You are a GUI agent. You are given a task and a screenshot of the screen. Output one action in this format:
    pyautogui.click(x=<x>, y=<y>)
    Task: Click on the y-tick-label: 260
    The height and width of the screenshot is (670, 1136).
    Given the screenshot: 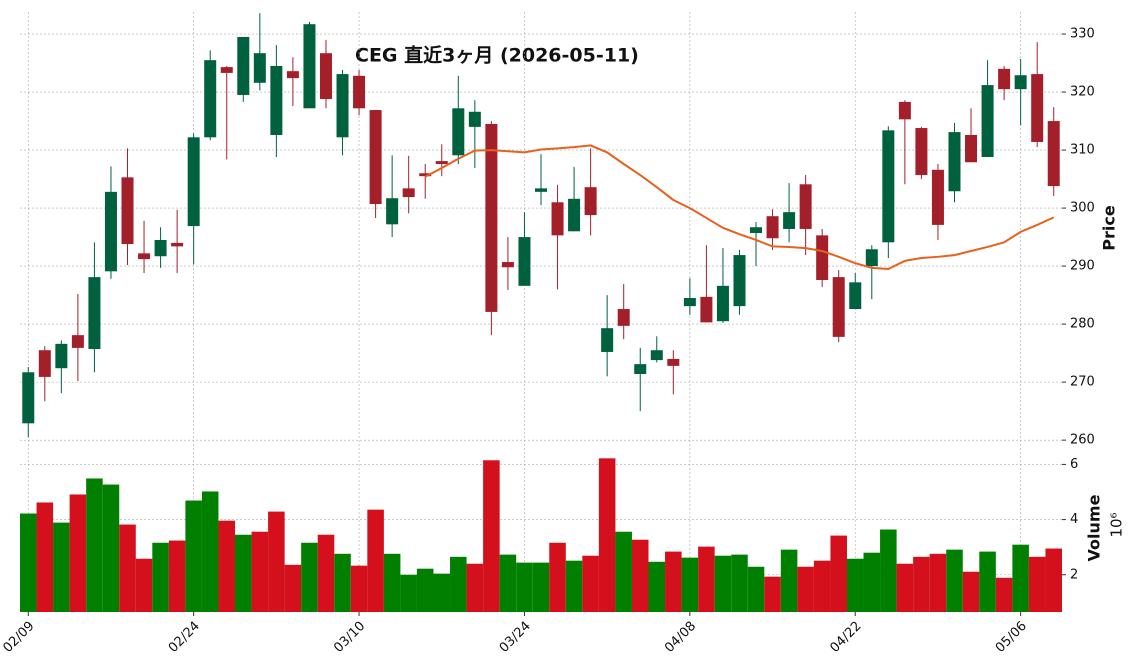 What is the action you would take?
    pyautogui.click(x=1082, y=440)
    